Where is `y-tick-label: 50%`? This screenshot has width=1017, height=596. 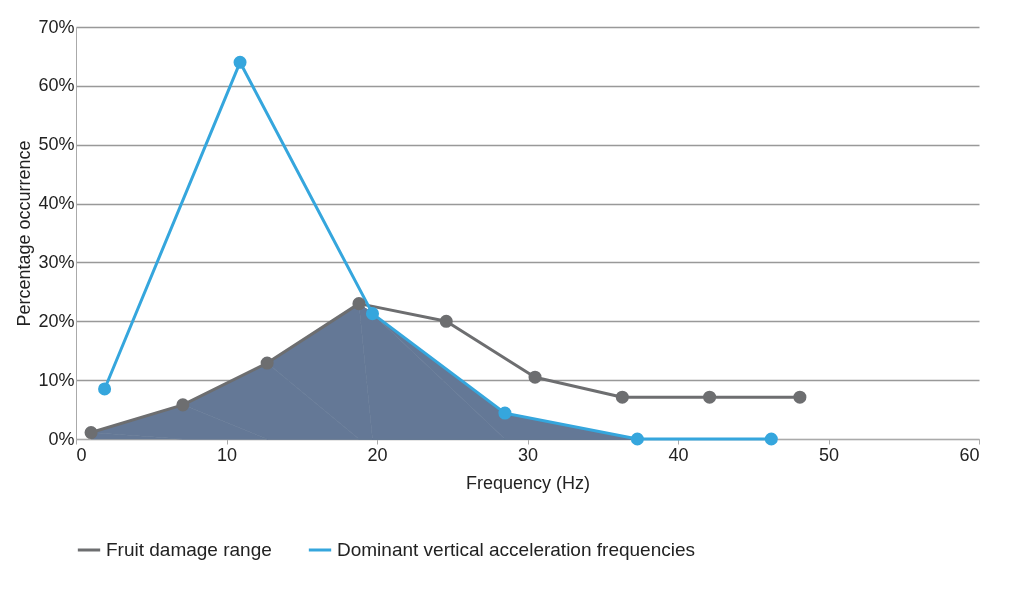 y-tick-label: 50% is located at coordinates (56, 144).